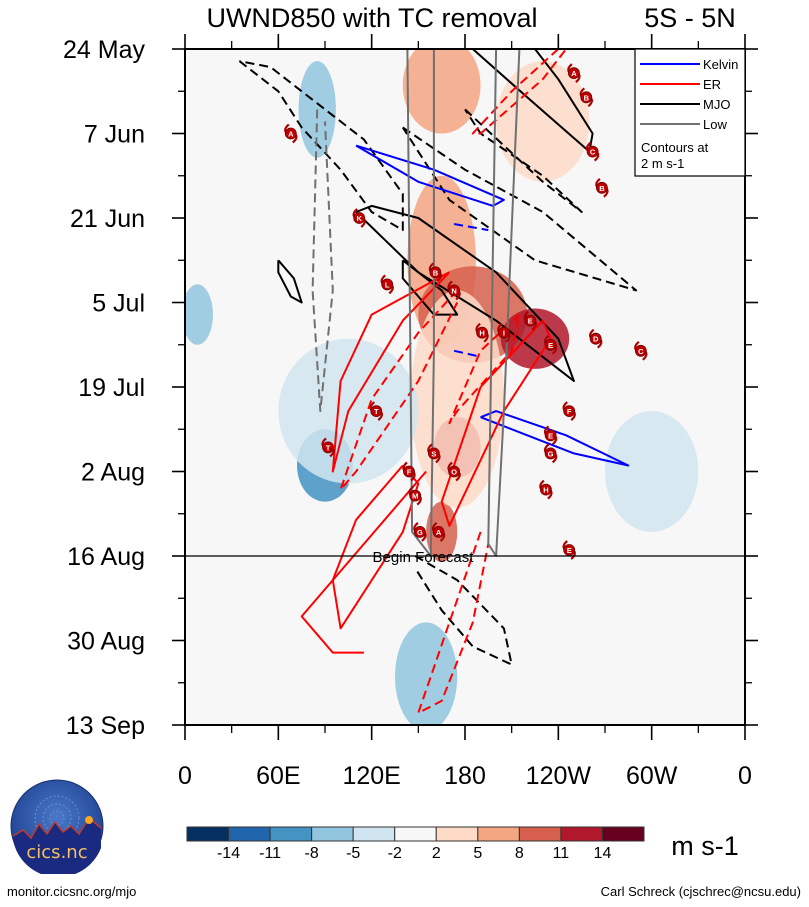 This screenshot has height=907, width=809. Describe the element at coordinates (353, 853) in the screenshot. I see `colorbar-tick-label: -5` at that location.